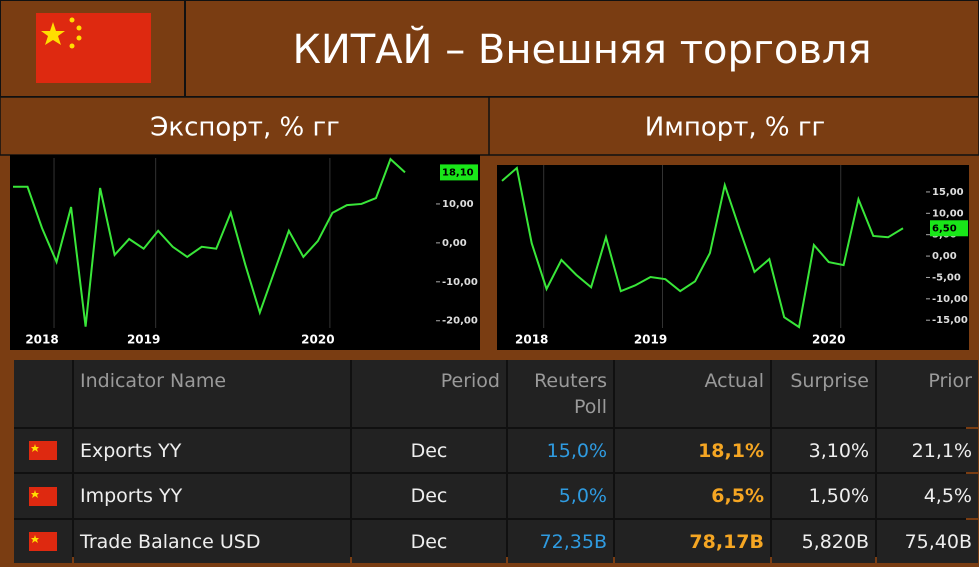  Describe the element at coordinates (460, 321) in the screenshot. I see `y-tick-label: -20,00` at that location.